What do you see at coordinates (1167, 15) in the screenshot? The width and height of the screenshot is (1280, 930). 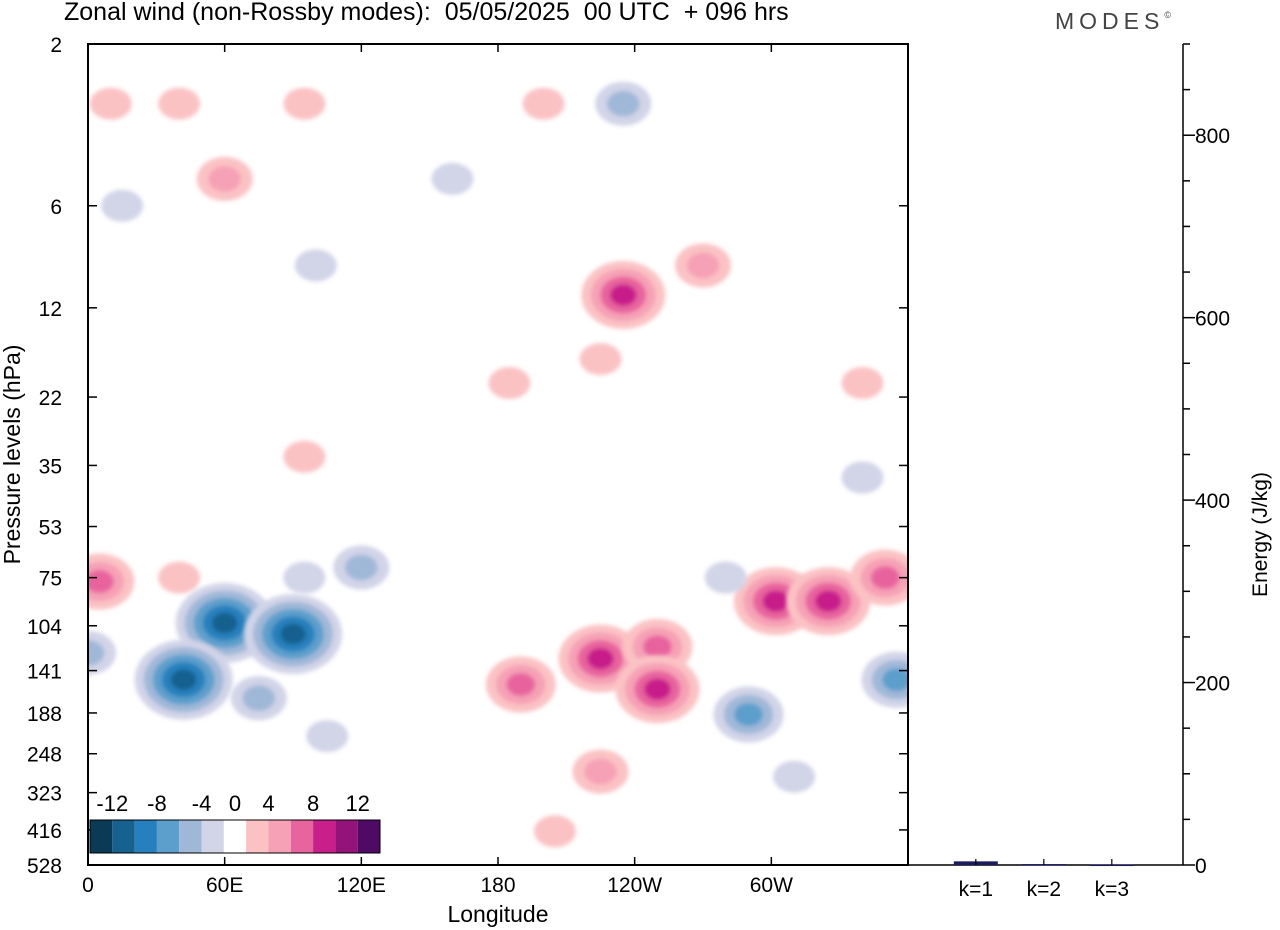 I see `brand-mark: ©` at bounding box center [1167, 15].